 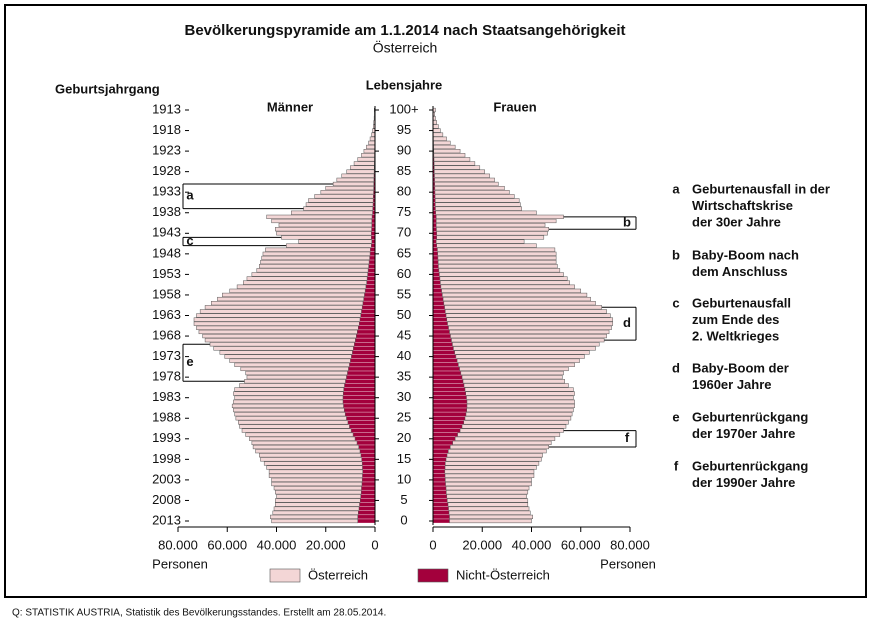 I want to click on y-tick-label: 75, so click(x=404, y=211).